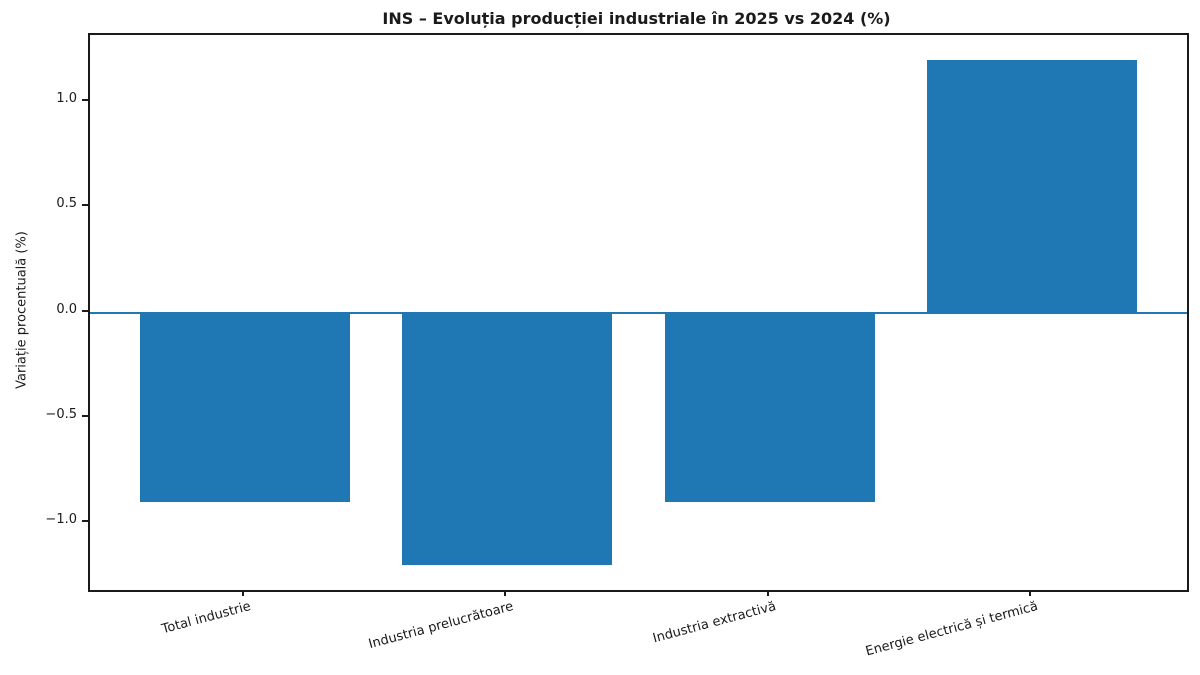  What do you see at coordinates (22, 310) in the screenshot?
I see `y-axis-label: Variație procentuală (%)` at bounding box center [22, 310].